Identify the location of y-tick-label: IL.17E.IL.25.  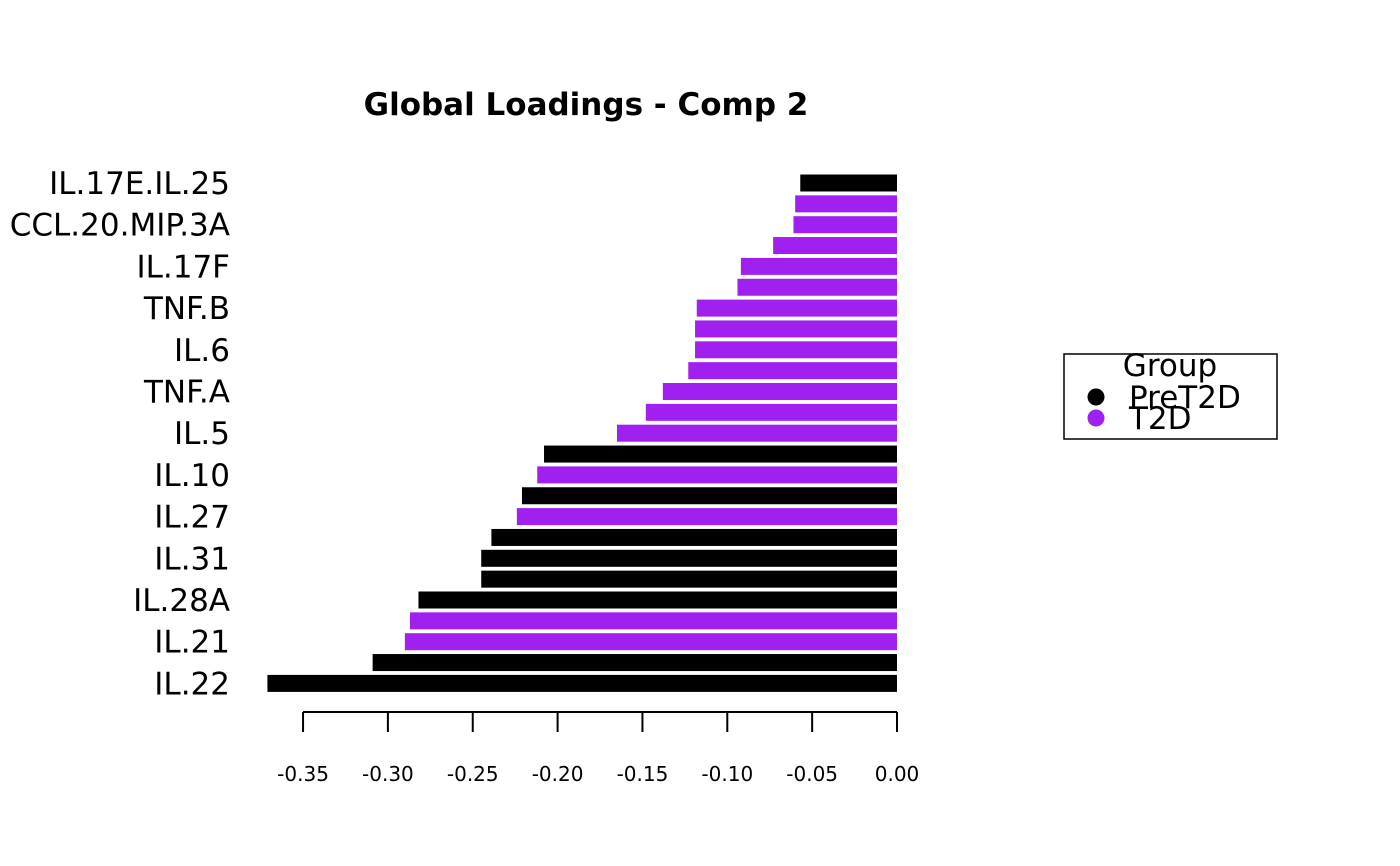
(139, 184).